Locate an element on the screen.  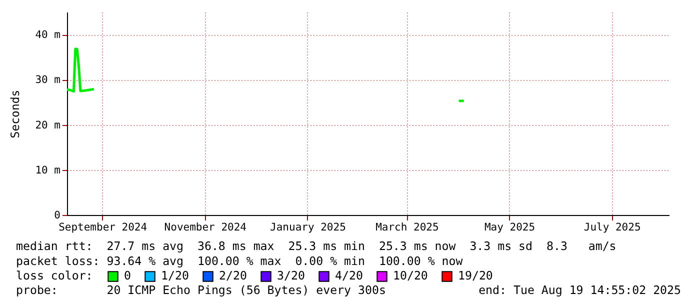
y-tick-label: 30 m is located at coordinates (47, 80).